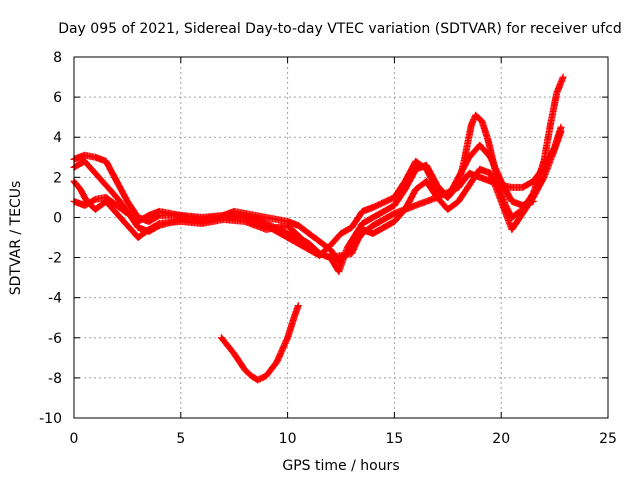 The image size is (640, 480). What do you see at coordinates (55, 379) in the screenshot?
I see `y-tick-label: -8` at bounding box center [55, 379].